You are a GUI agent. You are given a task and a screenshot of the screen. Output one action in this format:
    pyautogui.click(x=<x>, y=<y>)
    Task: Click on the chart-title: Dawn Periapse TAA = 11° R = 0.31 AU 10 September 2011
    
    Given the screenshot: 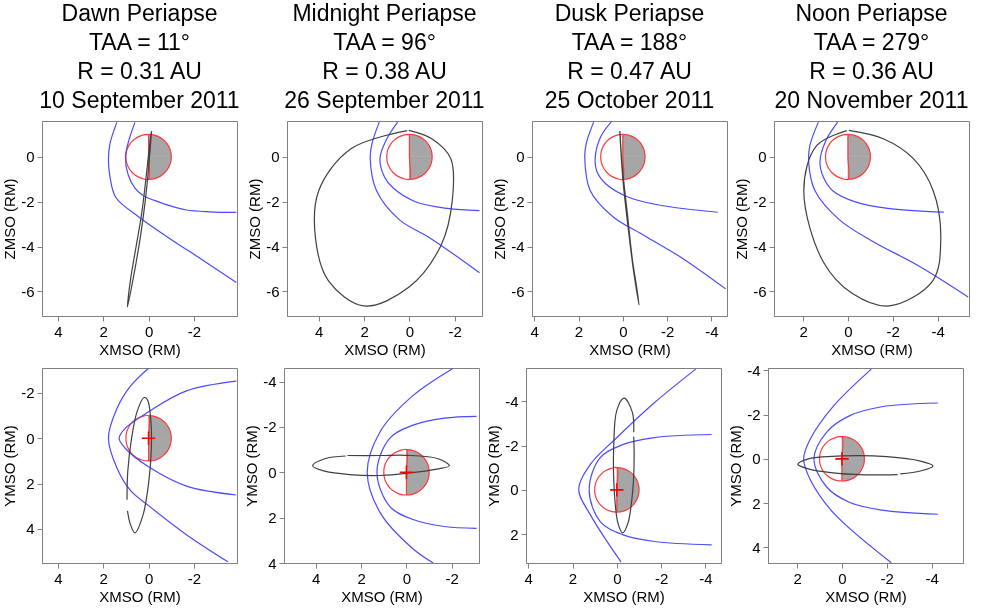 What is the action you would take?
    pyautogui.click(x=139, y=56)
    